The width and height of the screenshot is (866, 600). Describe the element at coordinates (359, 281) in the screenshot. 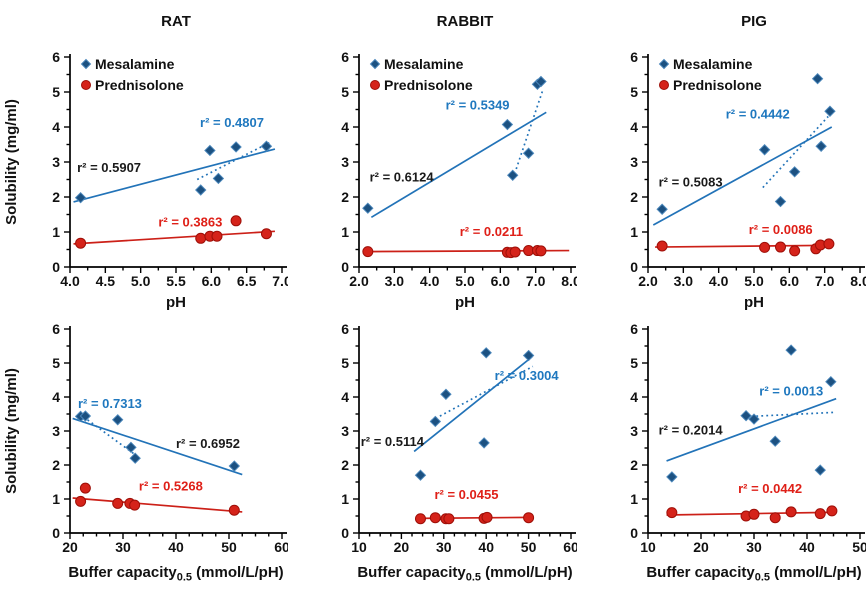

I see `x-tick-label: 2.0` at that location.